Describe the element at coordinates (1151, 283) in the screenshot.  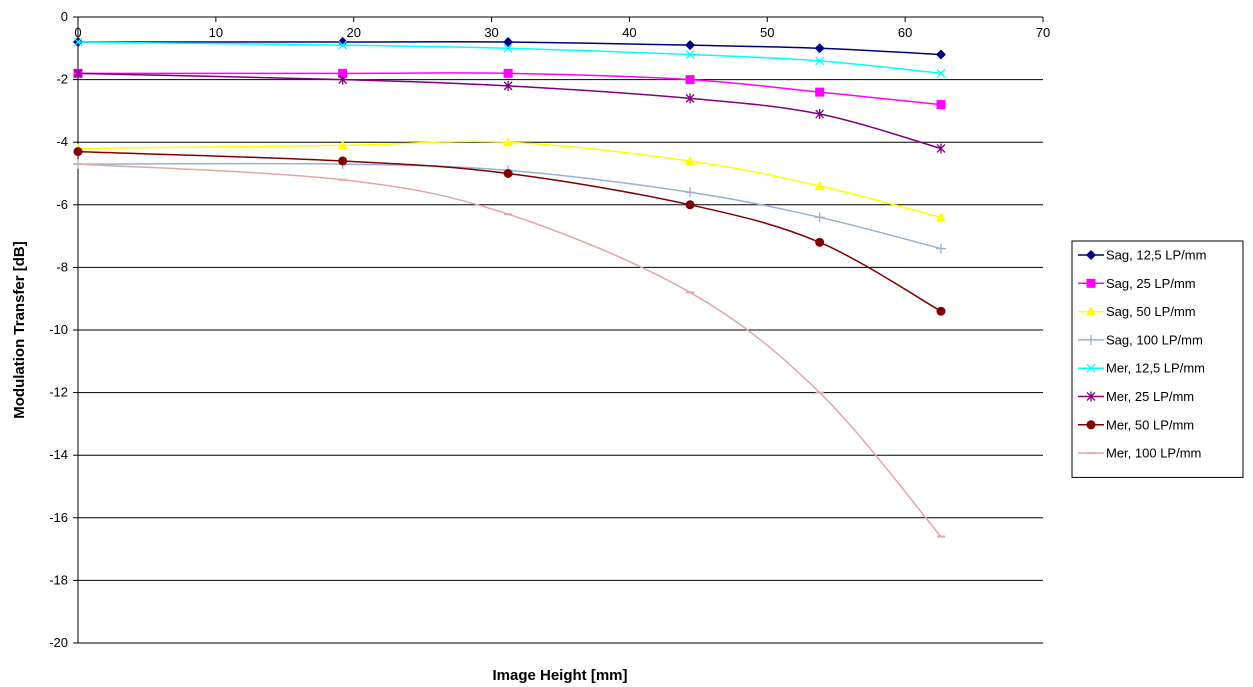
I see `legend-label: Sag, 25 LP/mm` at that location.